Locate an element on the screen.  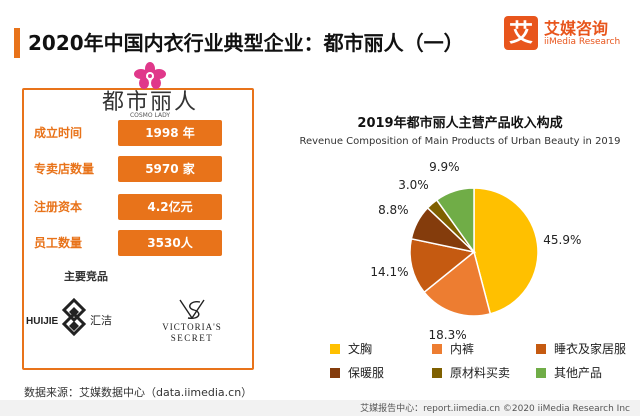
pie-slice-label: 18.3% is located at coordinates (447, 334).